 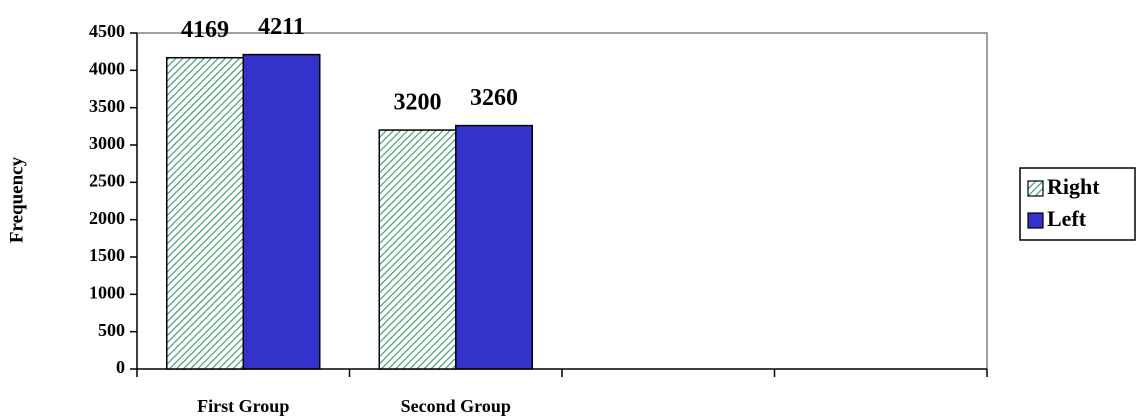 I want to click on y-tick-label: 2500, so click(x=107, y=180).